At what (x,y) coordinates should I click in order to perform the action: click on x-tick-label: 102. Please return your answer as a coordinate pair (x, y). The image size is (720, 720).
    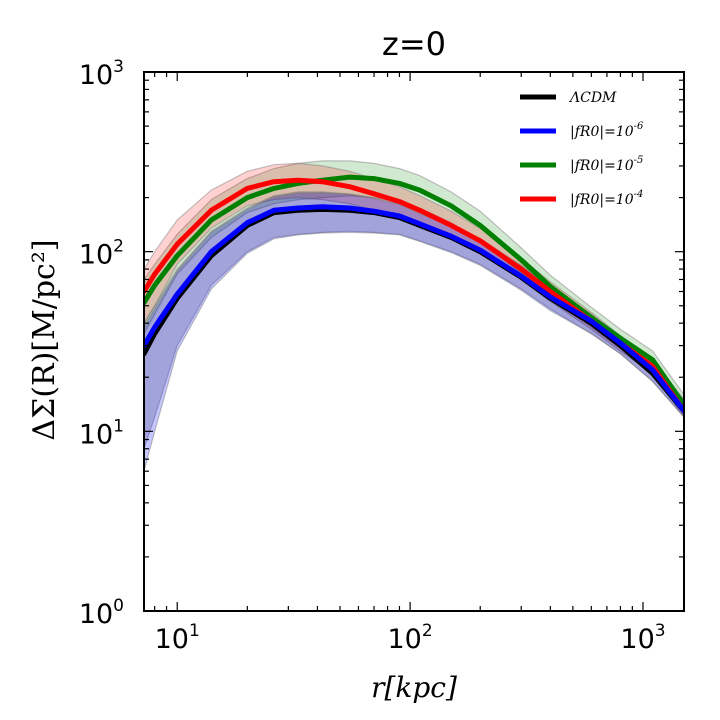
    Looking at the image, I should click on (410, 638).